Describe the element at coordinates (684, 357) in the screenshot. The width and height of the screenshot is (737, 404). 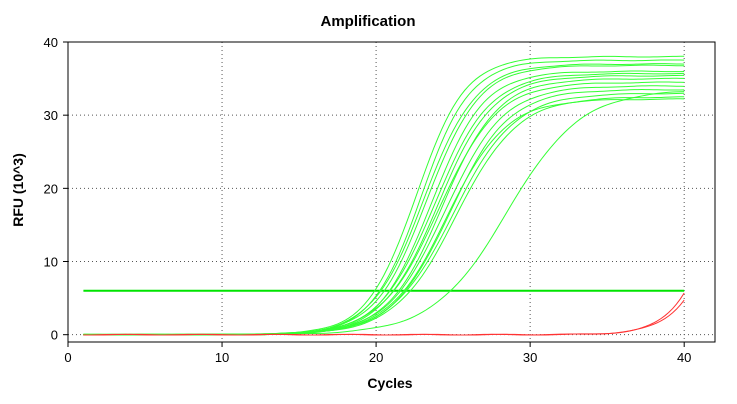
I see `x-tick-label: 40` at that location.